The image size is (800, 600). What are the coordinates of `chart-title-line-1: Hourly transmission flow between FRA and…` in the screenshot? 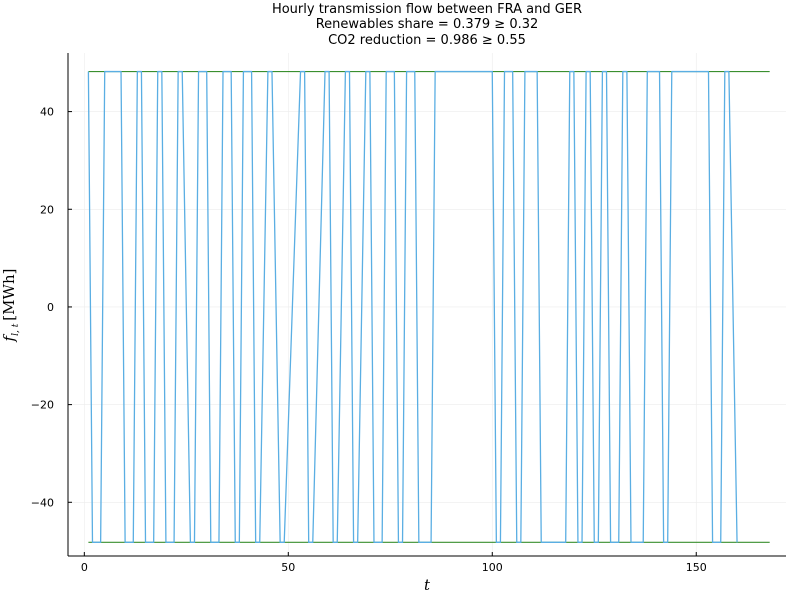 It's located at (427, 9).